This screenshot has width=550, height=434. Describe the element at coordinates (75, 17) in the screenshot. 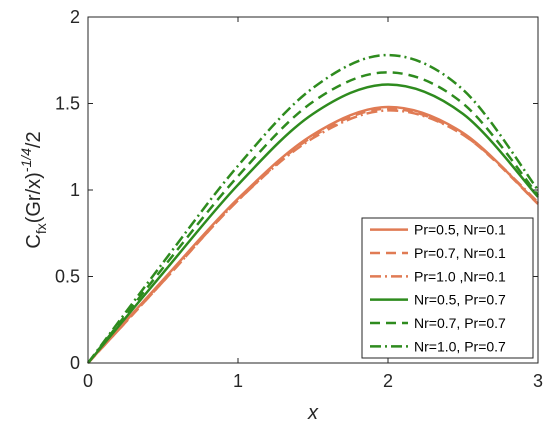

I see `y-tick-label: 2` at that location.